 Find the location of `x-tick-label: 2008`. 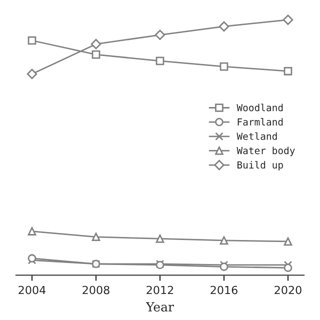

x-tick-label: 2008 is located at coordinates (96, 290).